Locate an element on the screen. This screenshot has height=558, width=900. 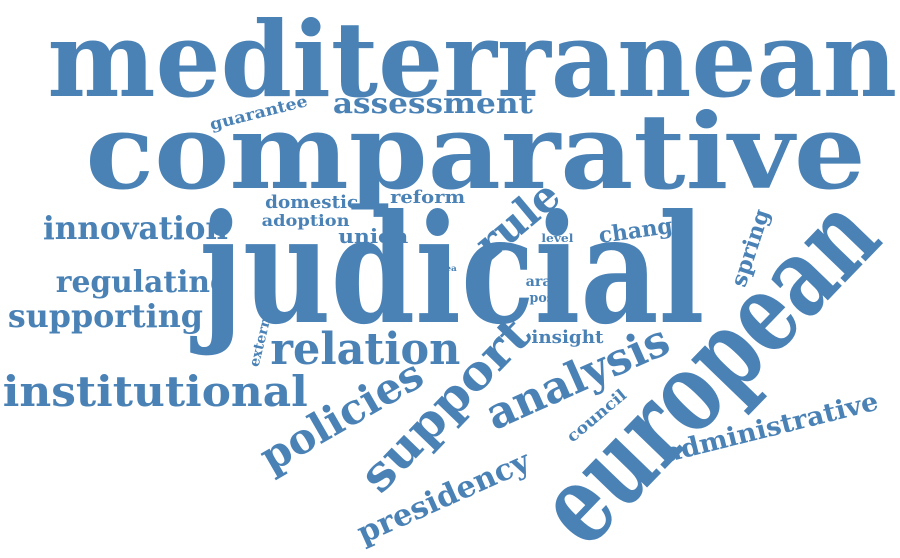
word-adoption: adoption is located at coordinates (306, 220).